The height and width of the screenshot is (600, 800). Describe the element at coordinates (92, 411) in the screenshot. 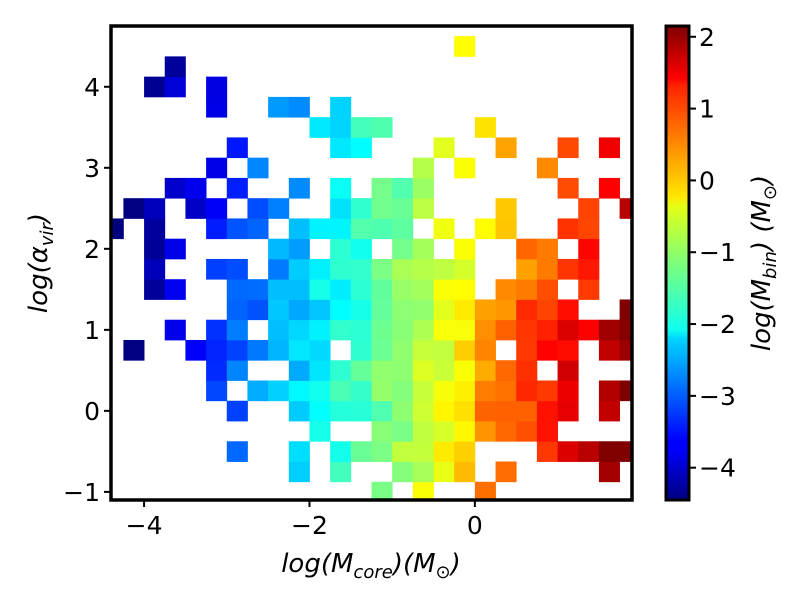

I see `y-tick-label: 0` at that location.